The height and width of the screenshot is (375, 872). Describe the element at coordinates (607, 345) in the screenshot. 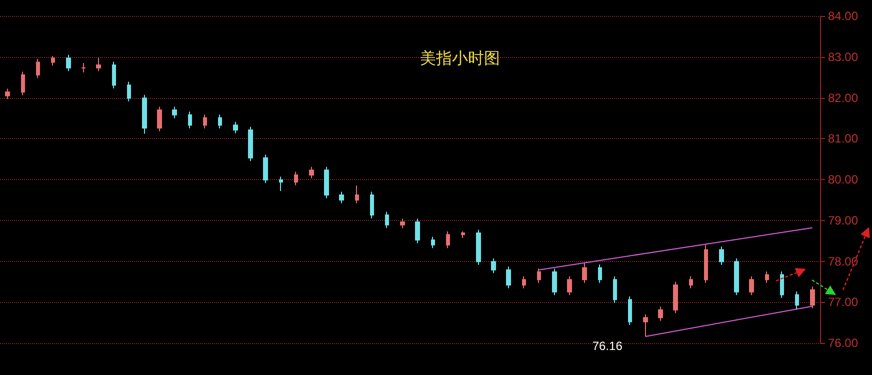

I see `annotation: 76.16` at that location.